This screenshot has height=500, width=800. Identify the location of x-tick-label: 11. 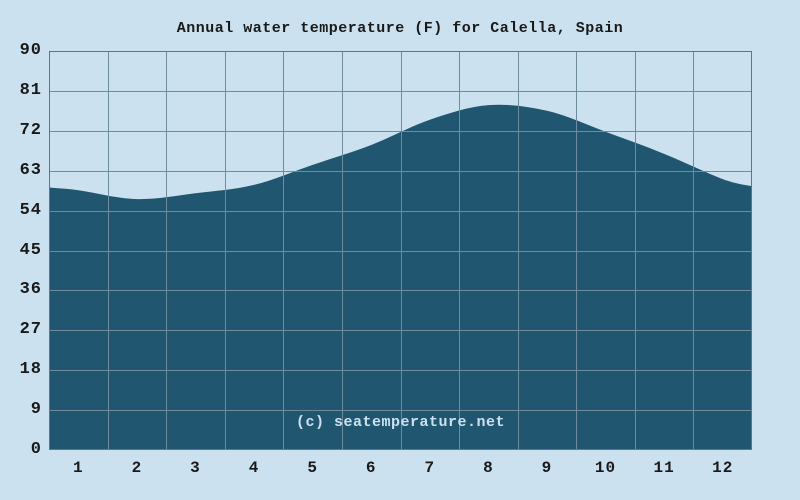
(664, 468).